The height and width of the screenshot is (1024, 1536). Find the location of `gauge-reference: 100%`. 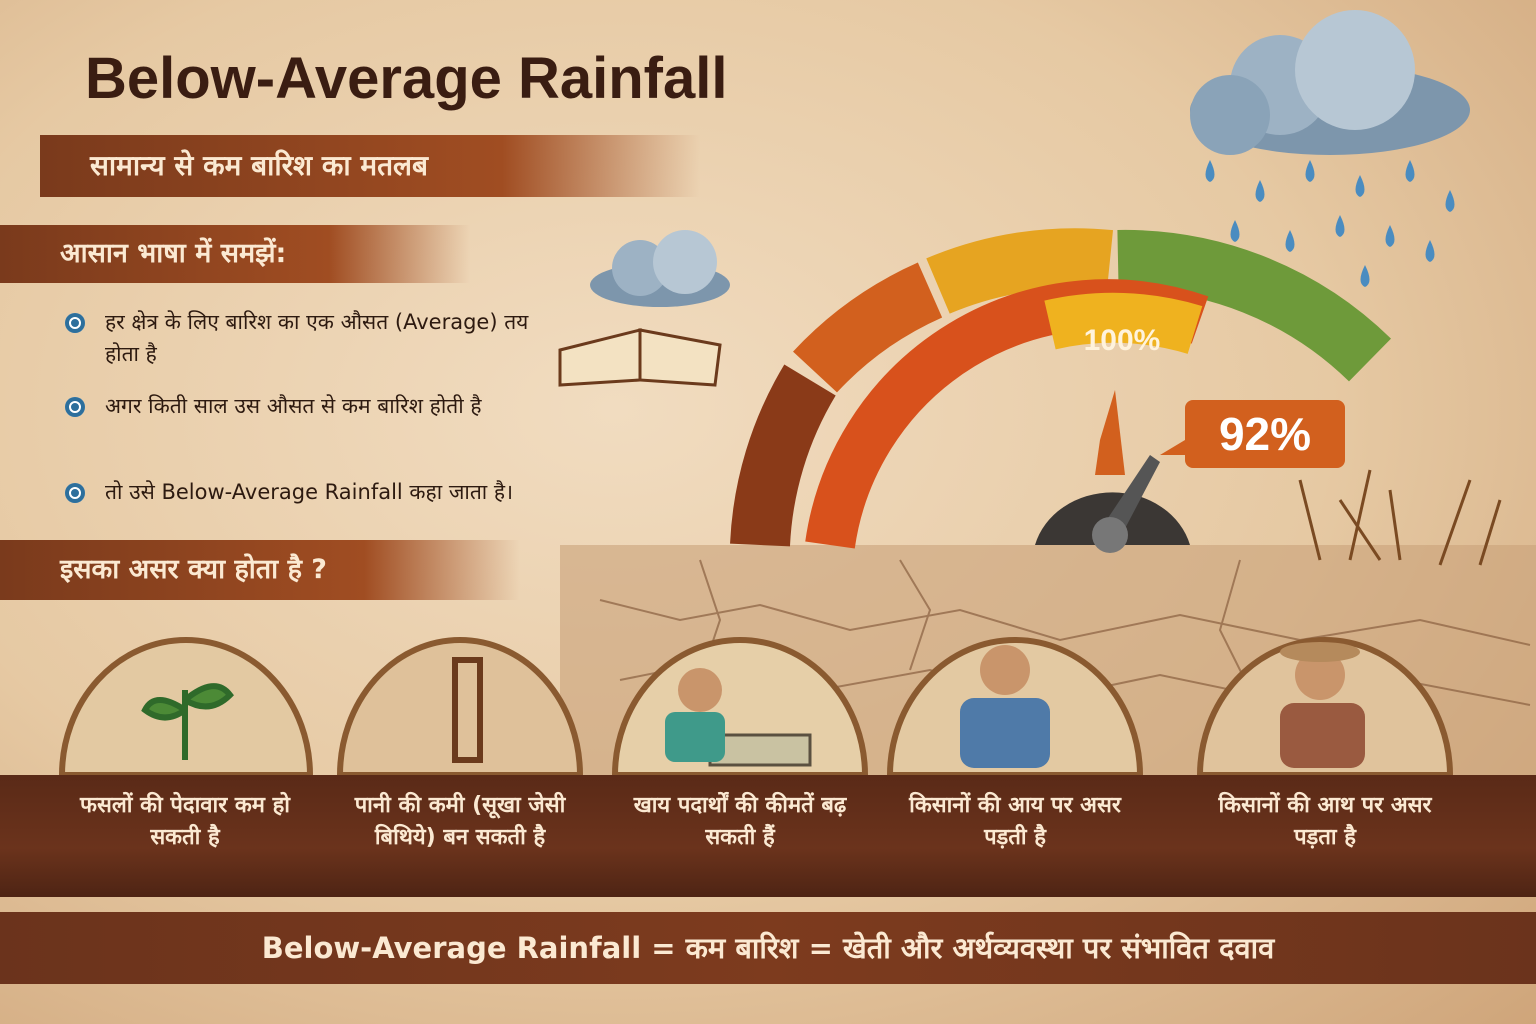

gauge-reference: 100% is located at coordinates (1122, 340).